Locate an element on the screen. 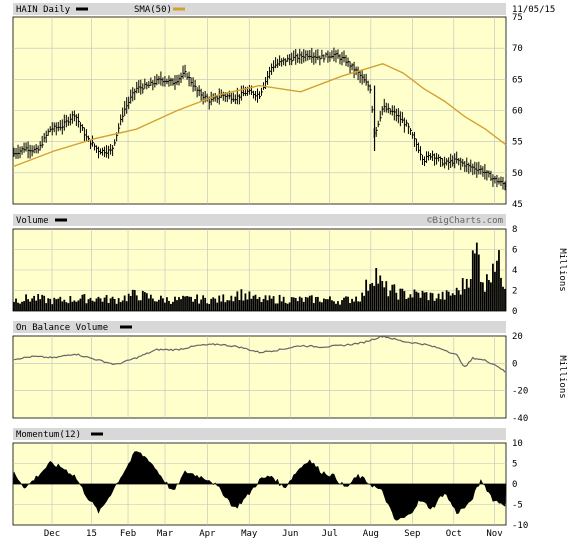  price-y-tick-label: 60 is located at coordinates (517, 112).